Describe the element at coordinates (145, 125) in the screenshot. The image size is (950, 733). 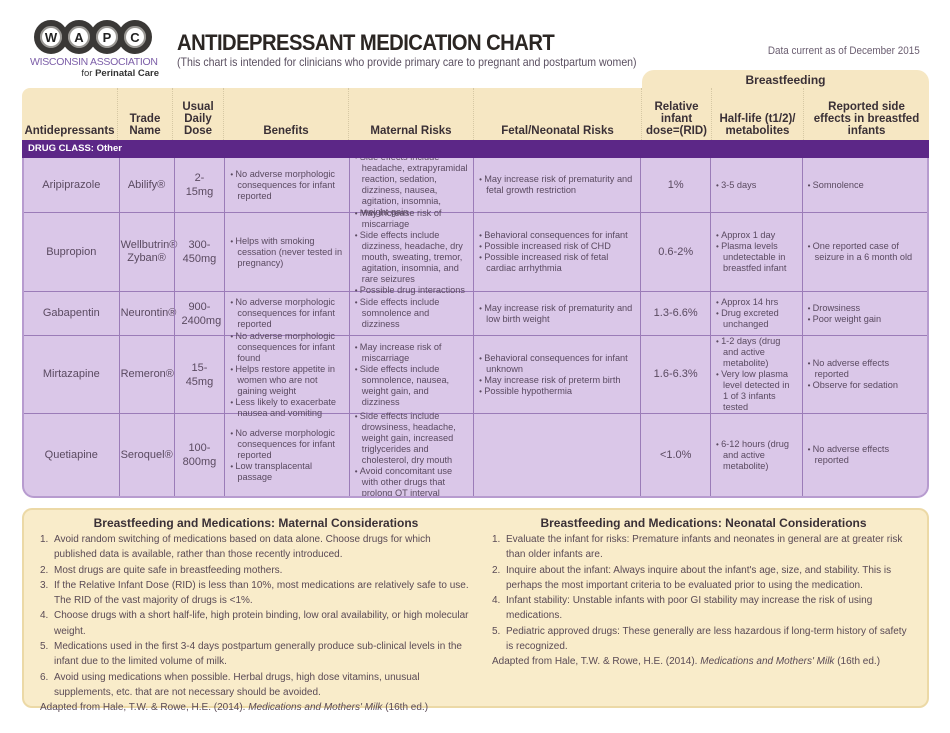
I see `col-trade-name-label: Trade Name` at that location.